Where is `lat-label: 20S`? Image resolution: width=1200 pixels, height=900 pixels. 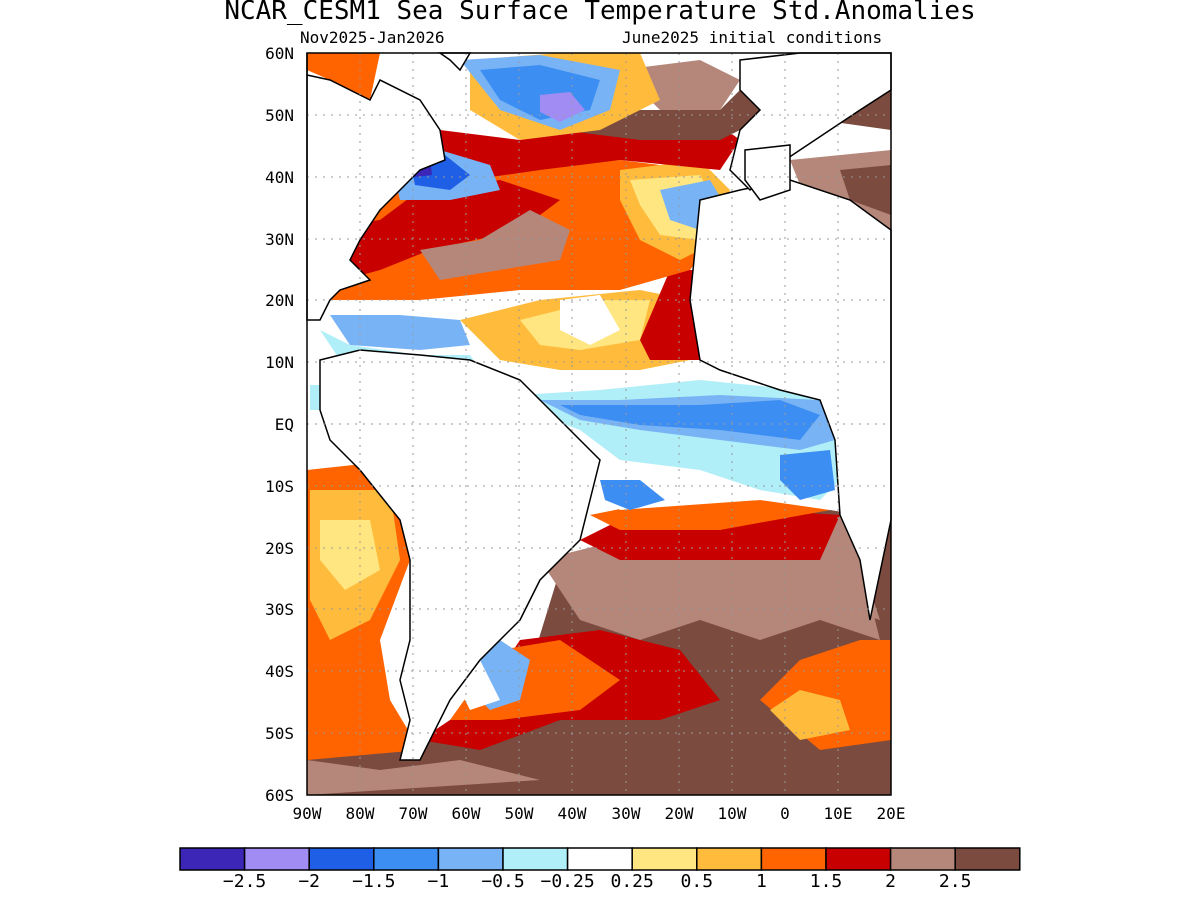 lat-label: 20S is located at coordinates (279, 548).